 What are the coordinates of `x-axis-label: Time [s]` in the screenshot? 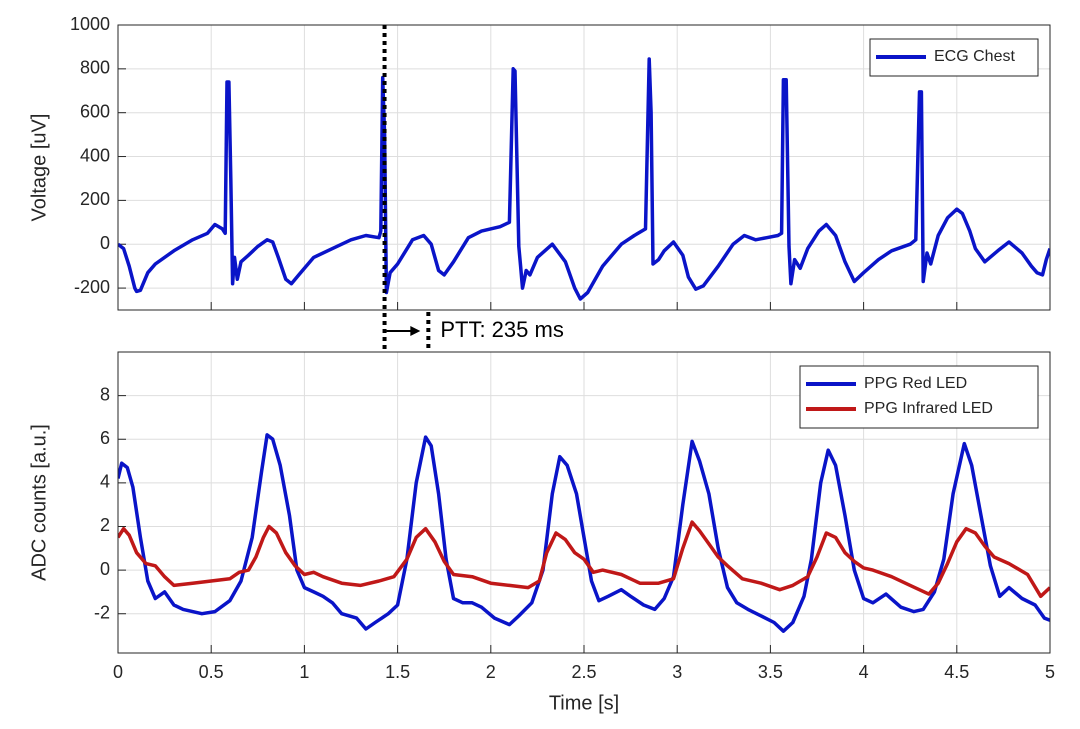 It's located at (584, 703).